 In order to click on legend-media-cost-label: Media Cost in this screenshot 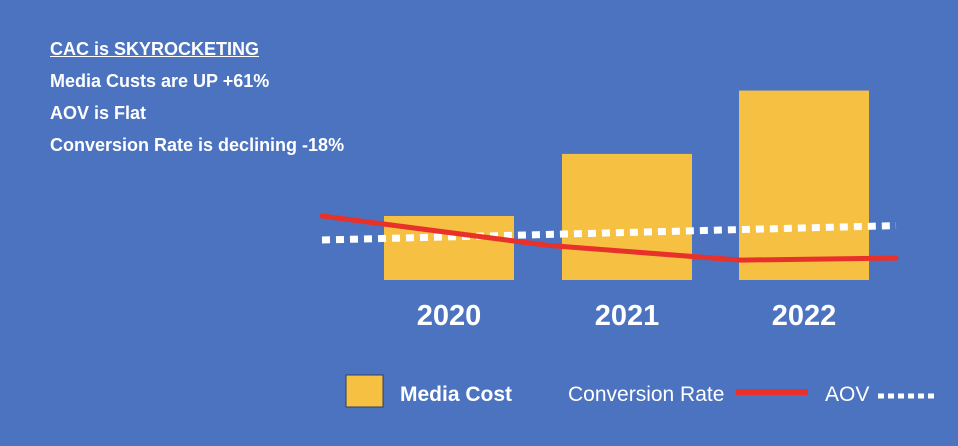, I will do `click(456, 394)`.